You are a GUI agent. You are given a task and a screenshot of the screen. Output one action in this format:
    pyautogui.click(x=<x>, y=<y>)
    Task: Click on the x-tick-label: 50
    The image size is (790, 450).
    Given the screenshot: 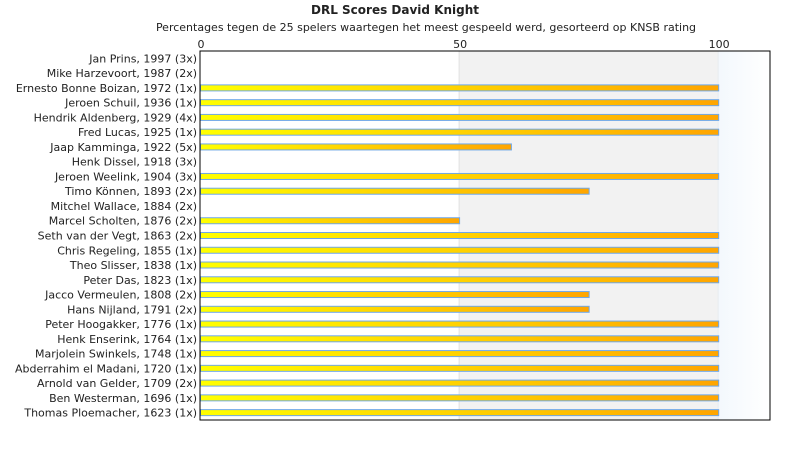 What is the action you would take?
    pyautogui.click(x=460, y=44)
    